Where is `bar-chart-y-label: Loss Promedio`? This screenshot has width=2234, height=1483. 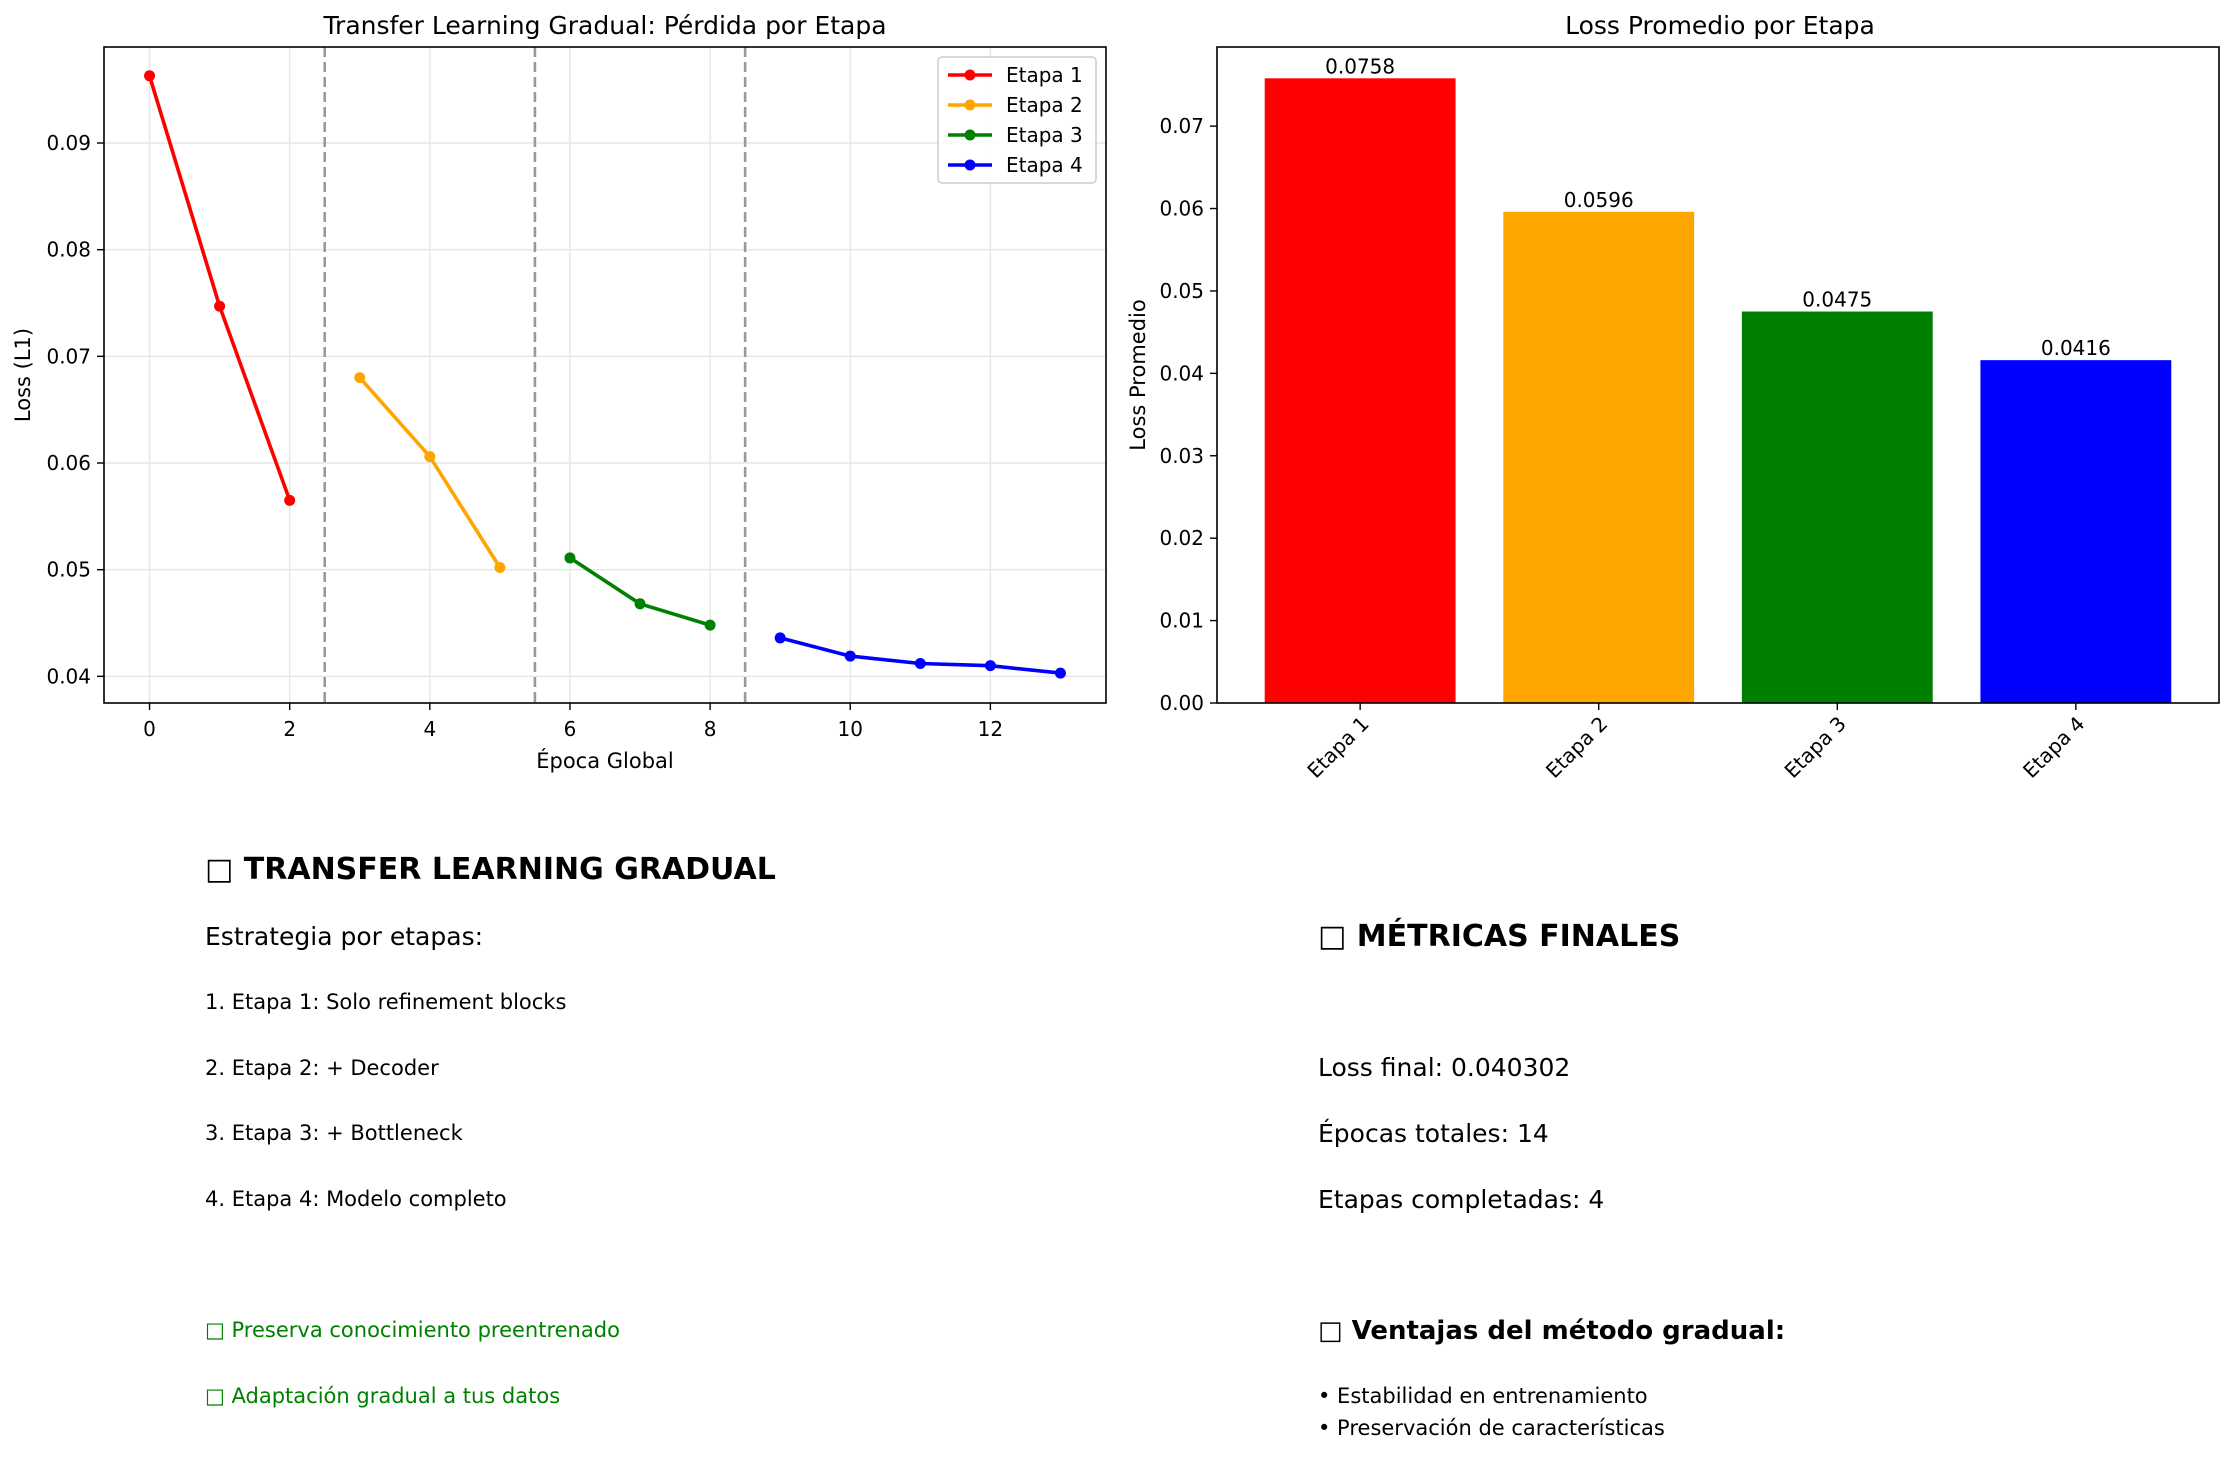
bar-chart-y-label: Loss Promedio is located at coordinates (1138, 374).